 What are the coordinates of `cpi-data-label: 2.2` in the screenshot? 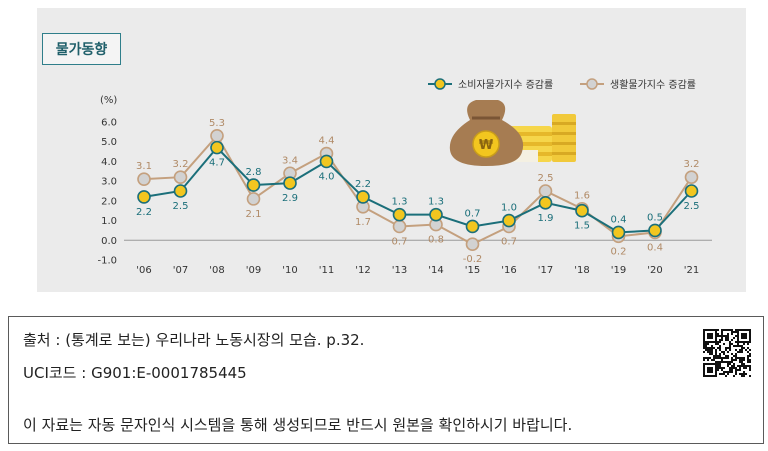 It's located at (363, 184).